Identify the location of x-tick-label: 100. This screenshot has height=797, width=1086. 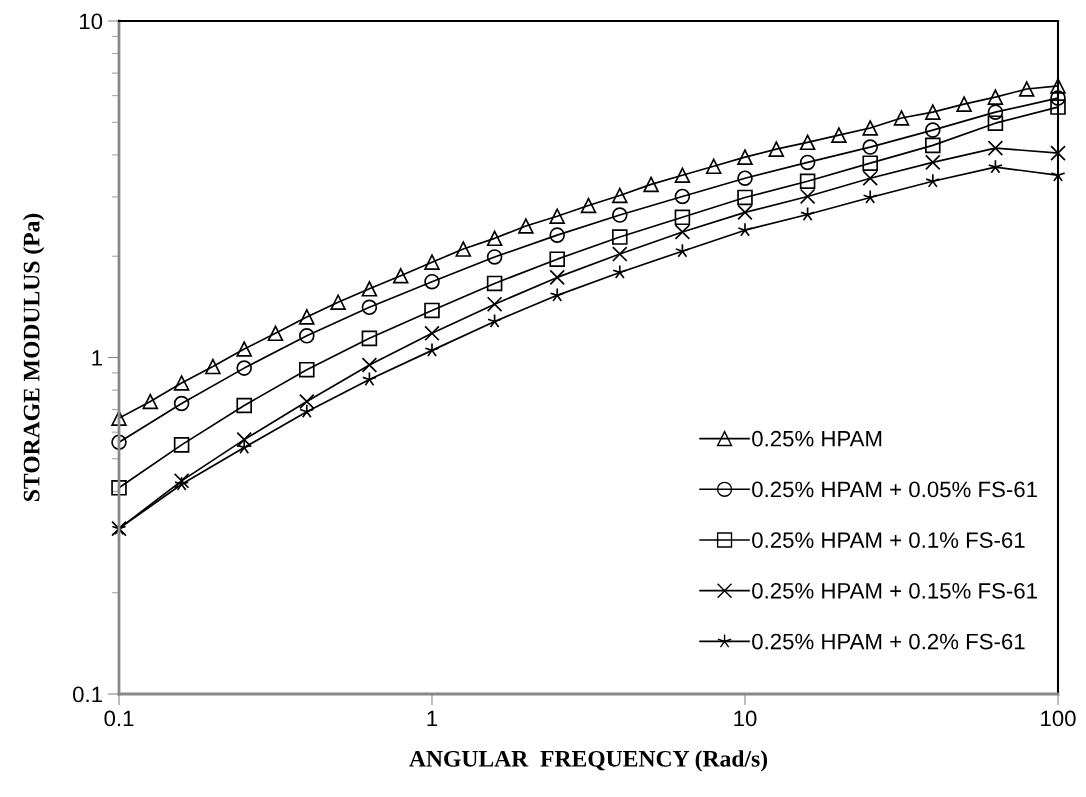
(1058, 718).